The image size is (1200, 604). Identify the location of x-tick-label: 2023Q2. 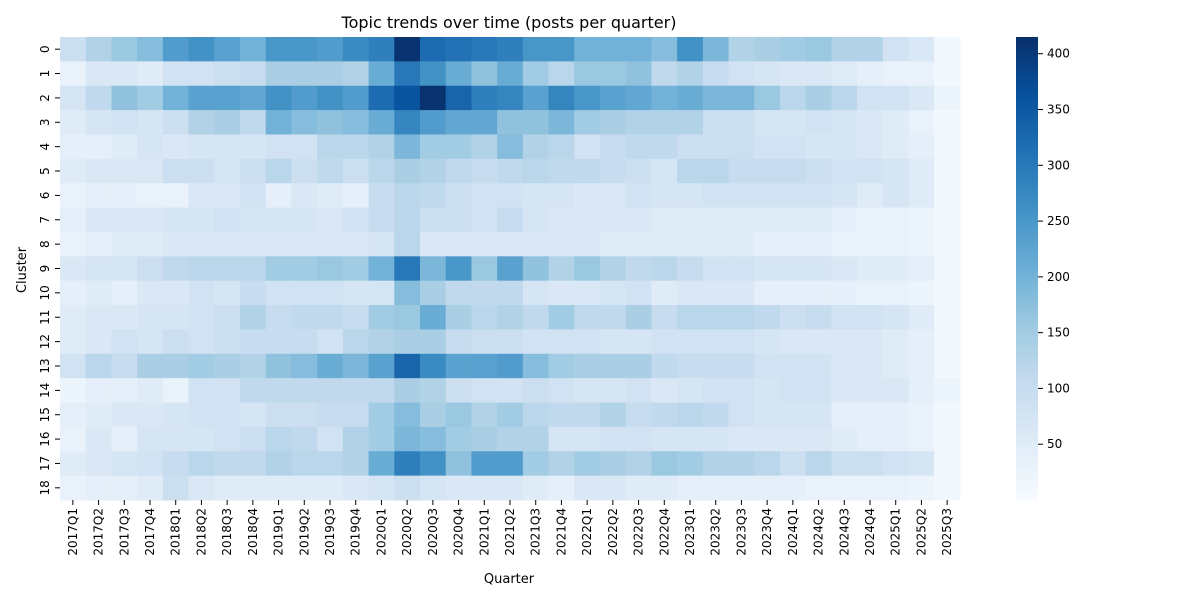
(716, 532).